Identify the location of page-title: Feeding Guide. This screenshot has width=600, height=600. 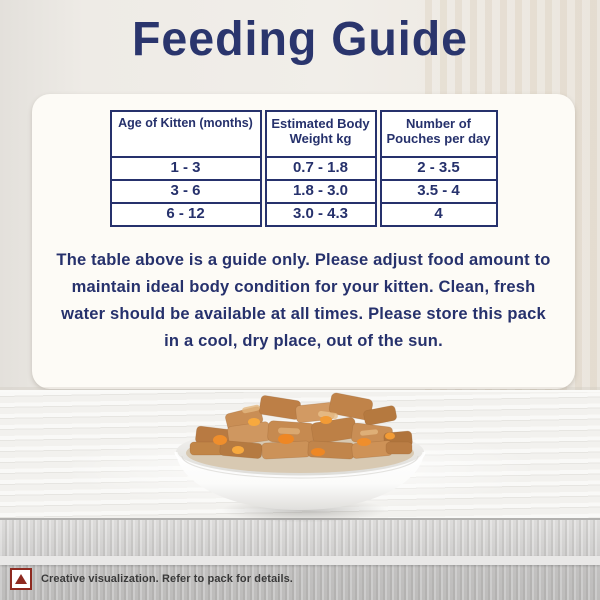
(300, 39).